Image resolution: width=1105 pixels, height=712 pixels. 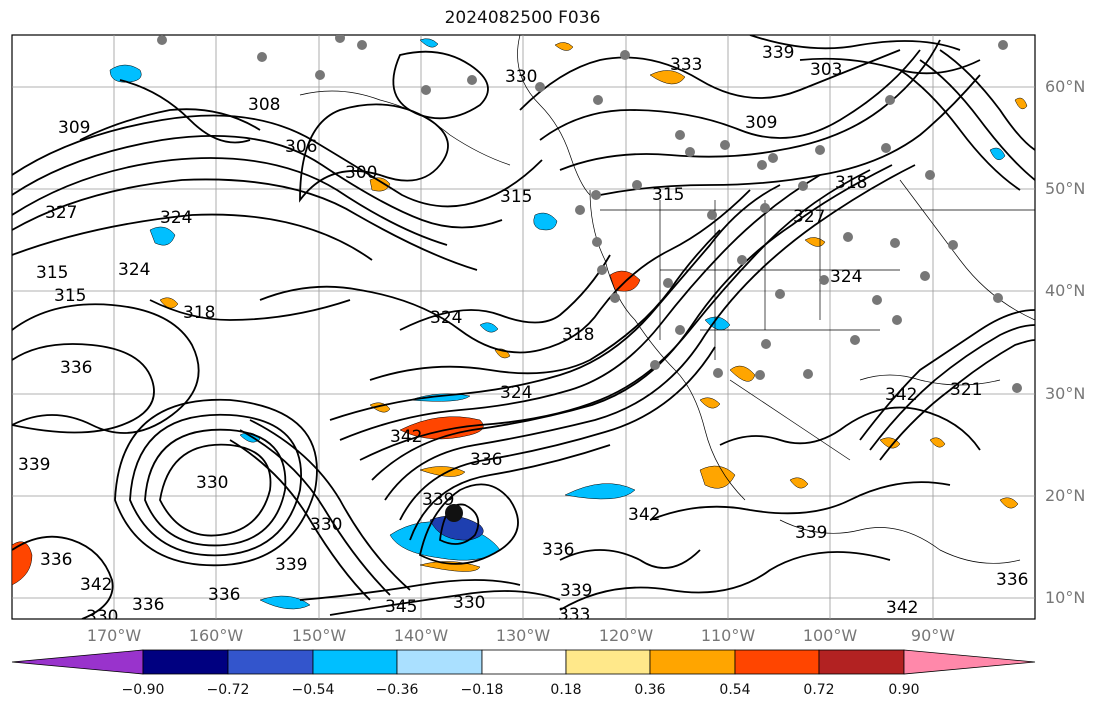 I want to click on colorbar-tick-label: −0.18, so click(x=482, y=690).